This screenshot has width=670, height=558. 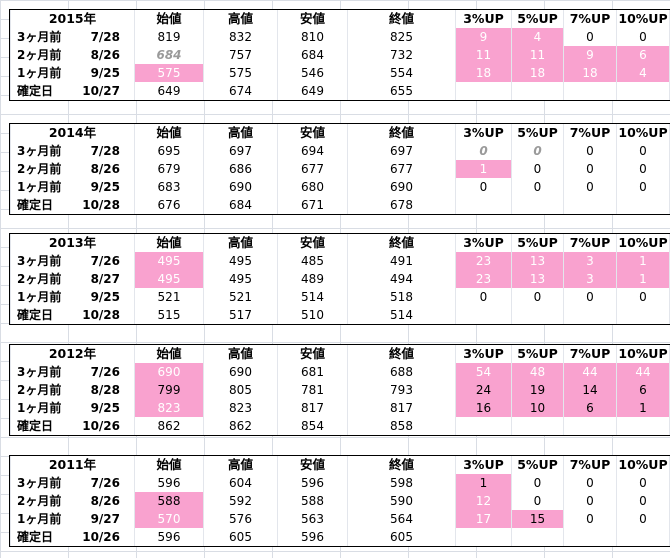 What do you see at coordinates (169, 169) in the screenshot?
I see `open-cell: 679` at bounding box center [169, 169].